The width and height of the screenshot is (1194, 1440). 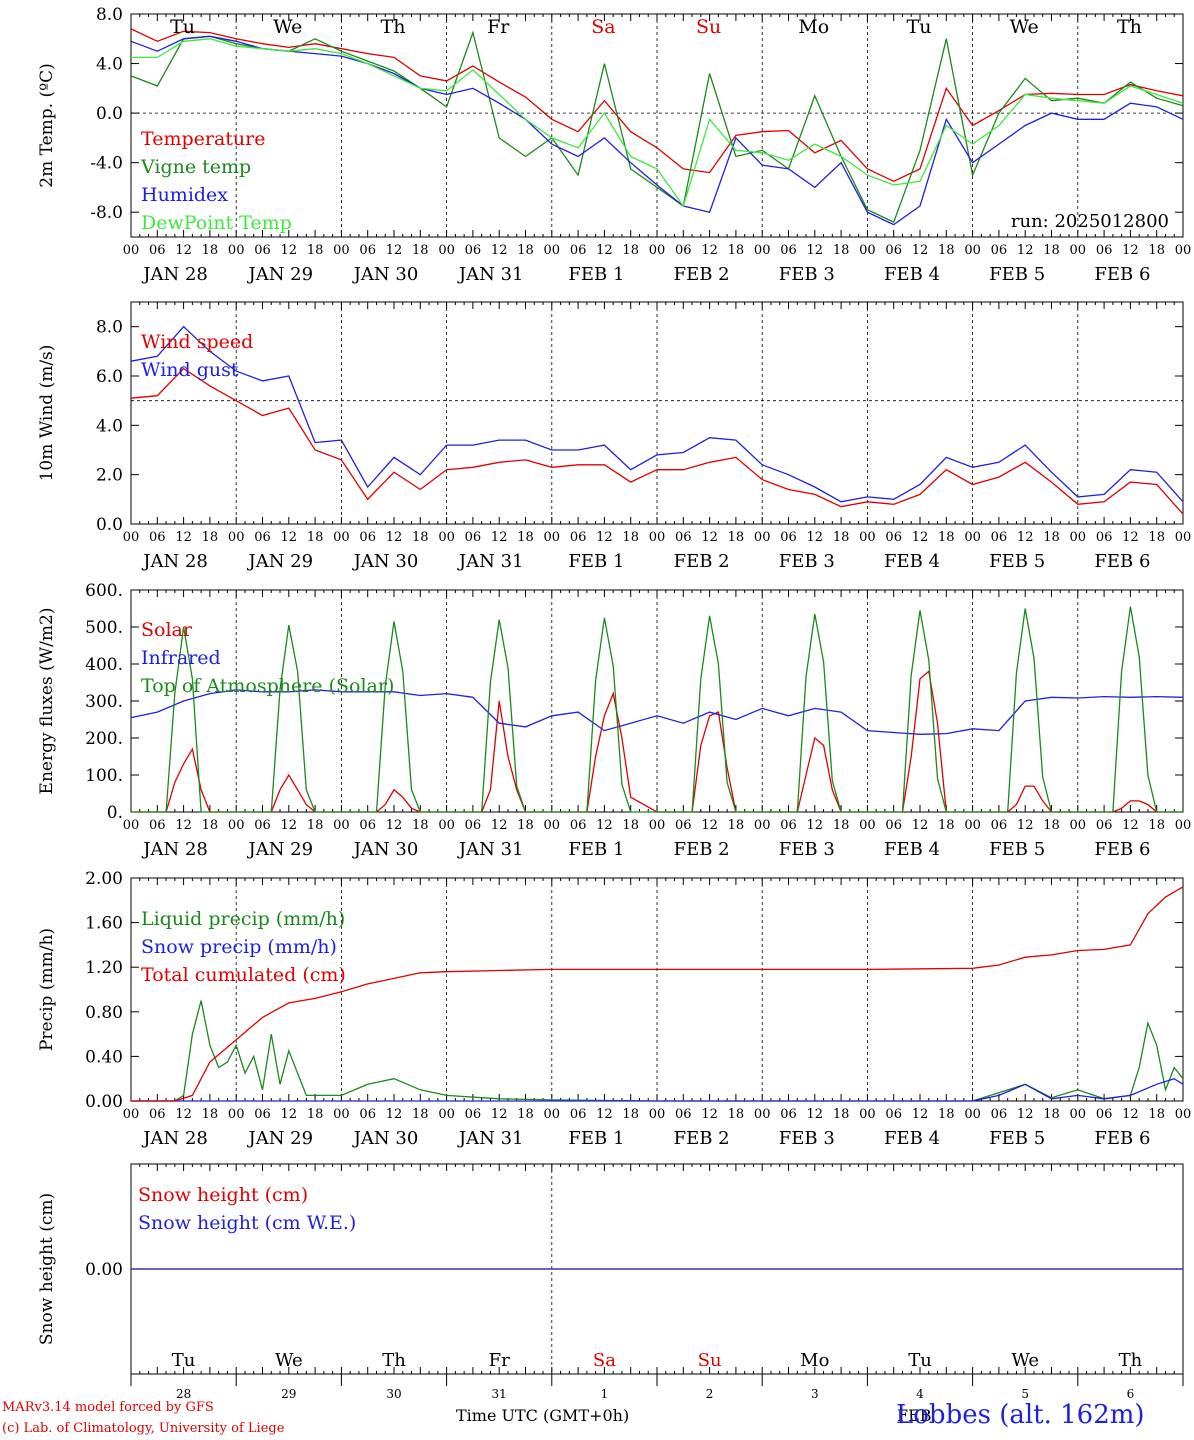 I want to click on legend-entry-3: Total cumulated (cm), so click(x=243, y=975).